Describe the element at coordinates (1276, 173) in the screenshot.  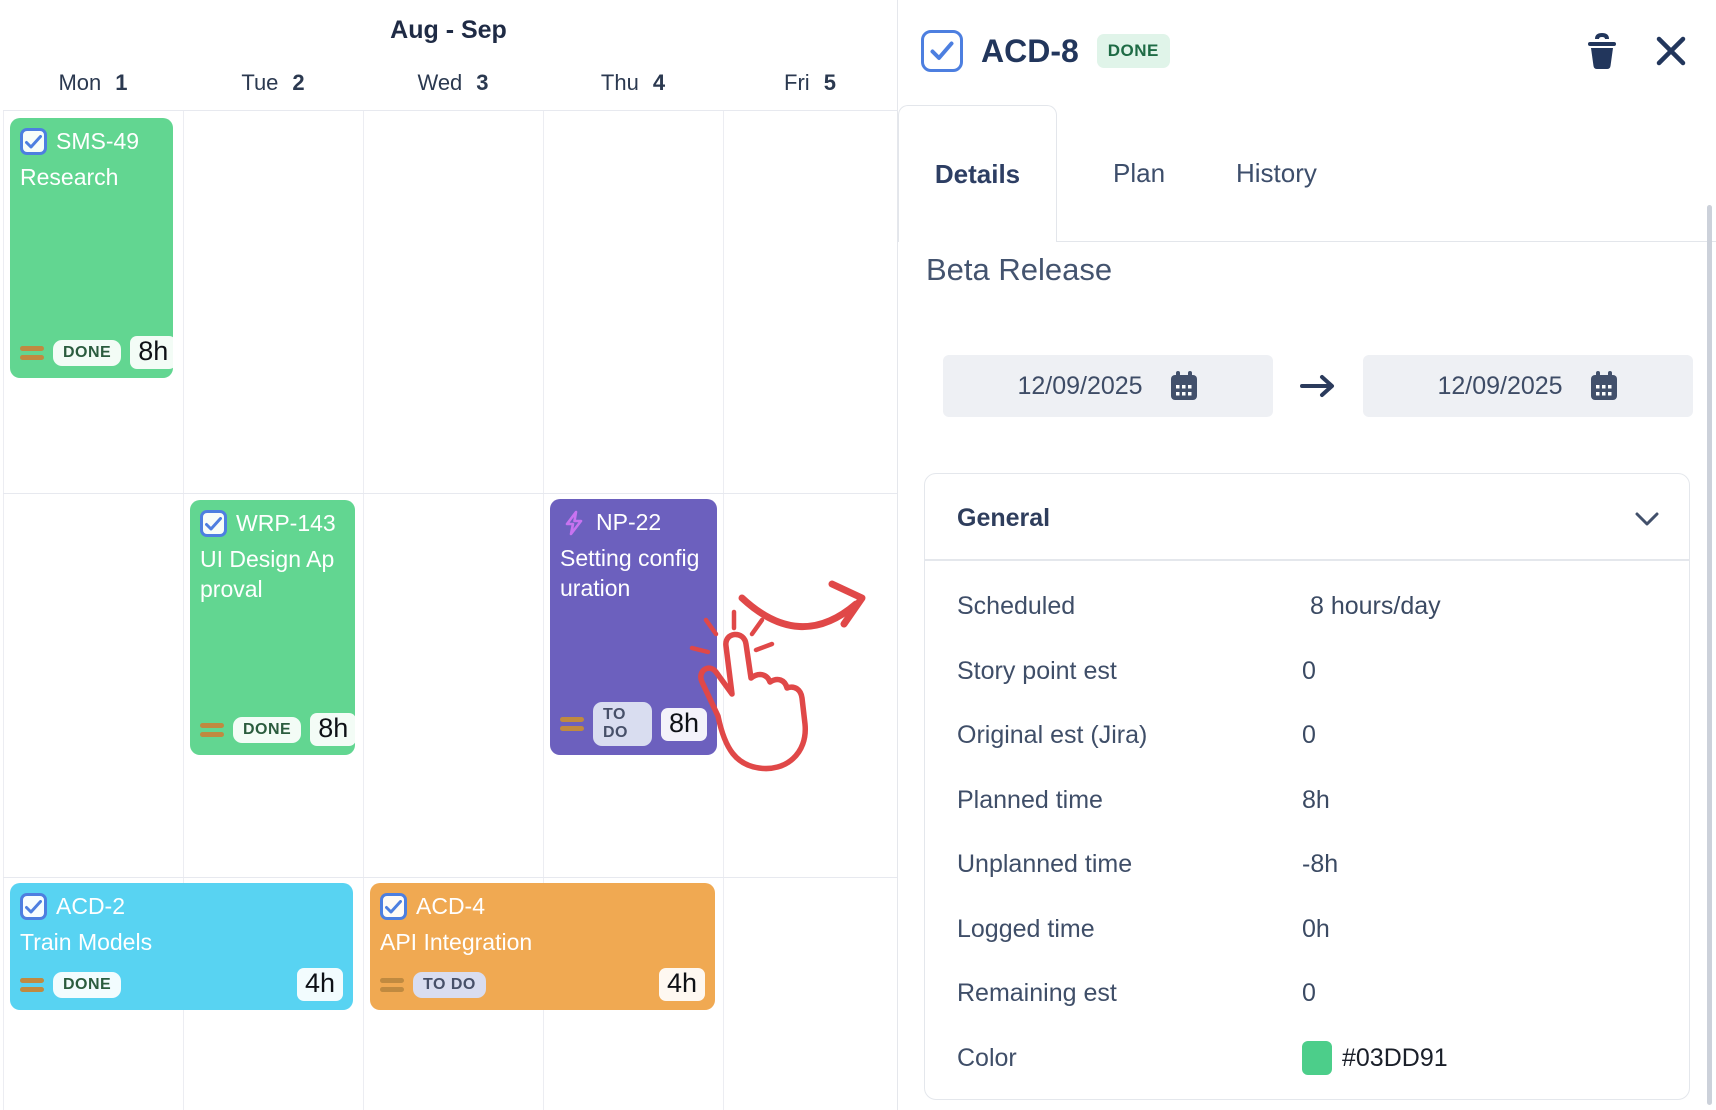
I see `tab-history: History` at that location.